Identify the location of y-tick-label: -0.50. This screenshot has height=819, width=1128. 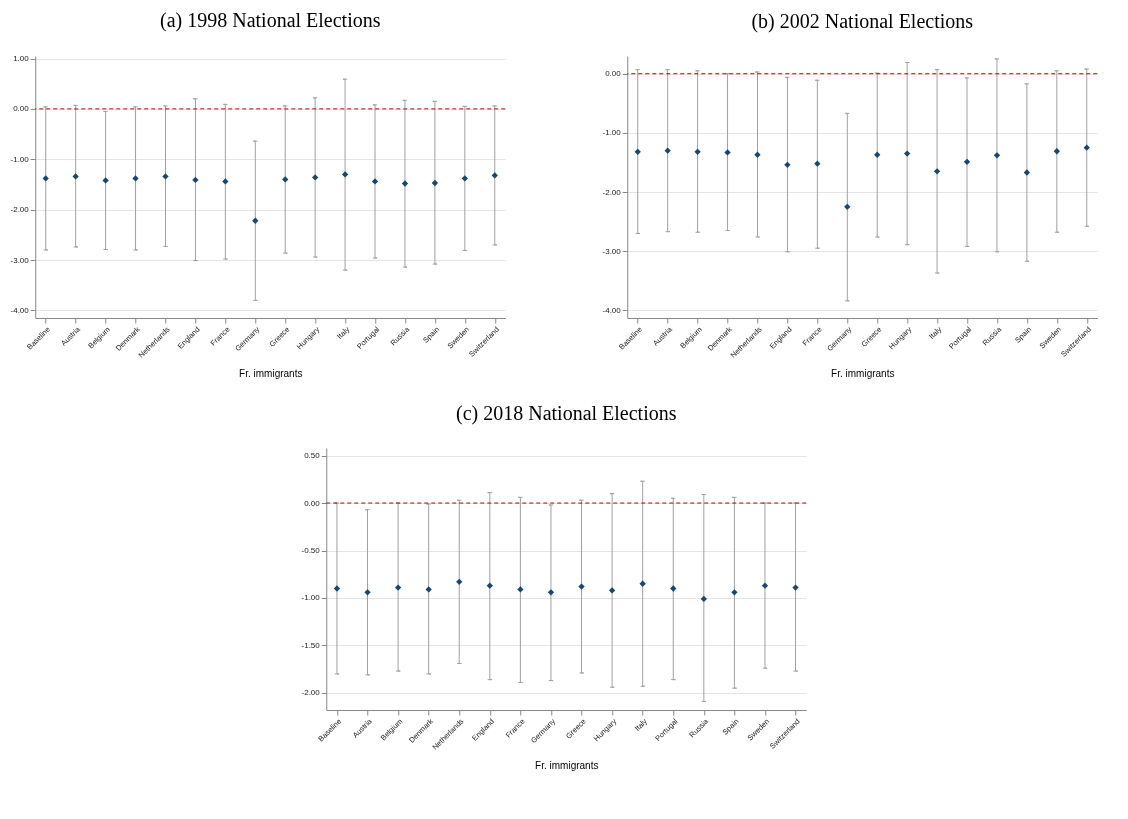
(311, 551).